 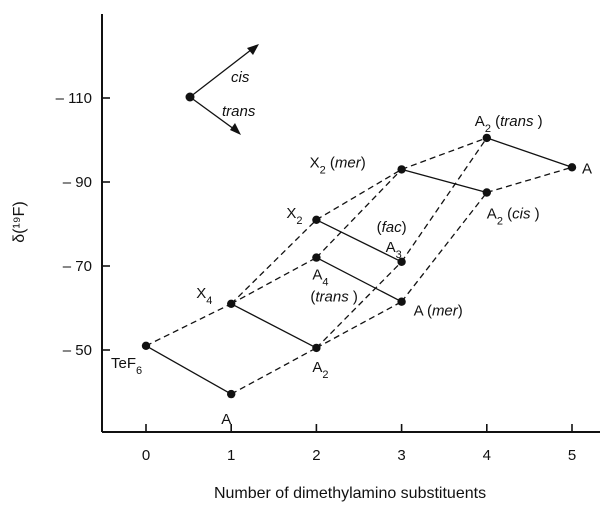 What do you see at coordinates (19, 222) in the screenshot?
I see `y-axis-title: δ(¹⁹F)` at bounding box center [19, 222].